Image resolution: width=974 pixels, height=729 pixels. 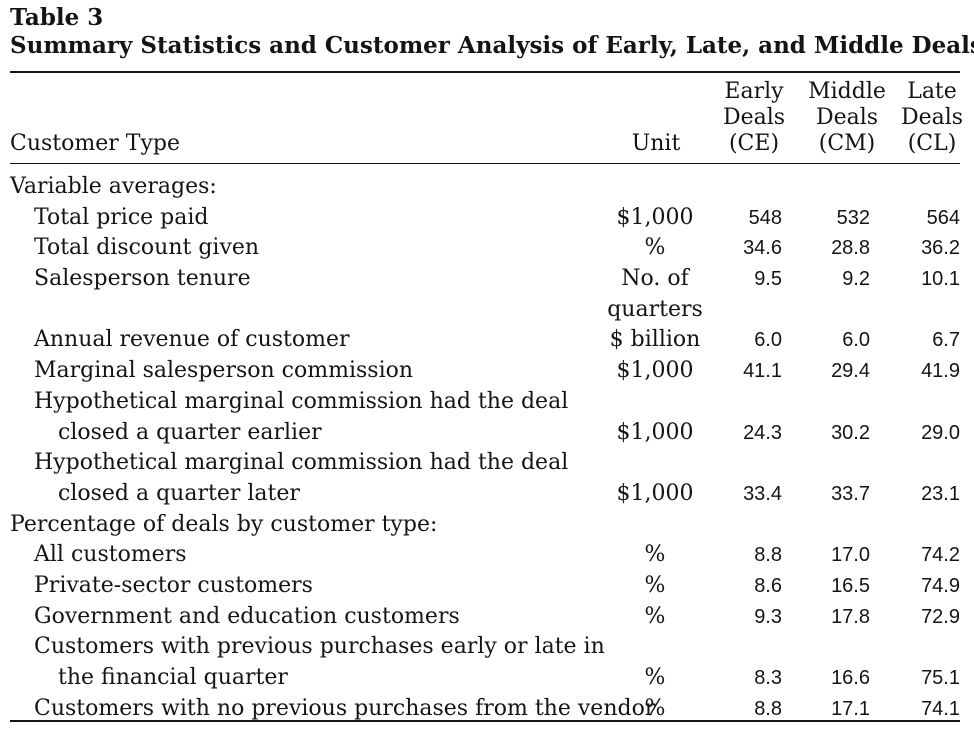 I want to click on header-unit: Unit, so click(x=656, y=143).